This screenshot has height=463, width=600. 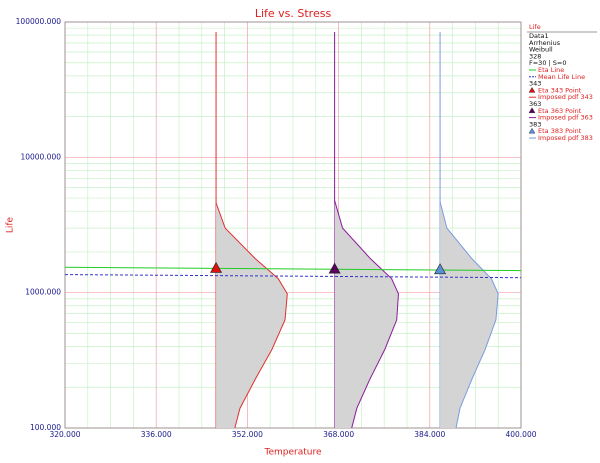 What do you see at coordinates (560, 131) in the screenshot?
I see `legend-label: Eta 383 Point` at bounding box center [560, 131].